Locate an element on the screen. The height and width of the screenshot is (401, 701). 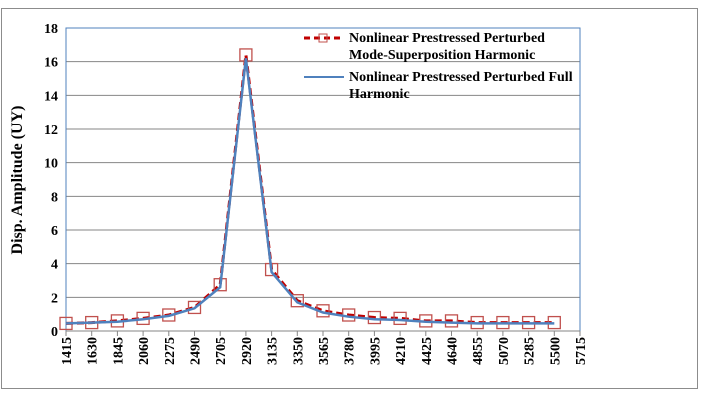
legend-label-series-2-line-2: Harmonic is located at coordinates (379, 94).